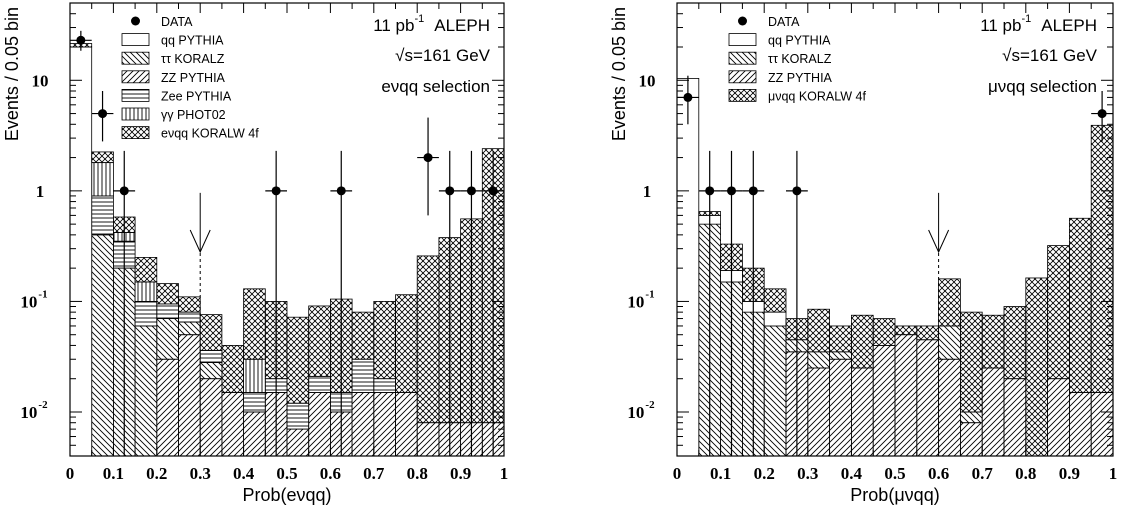  I want to click on legend-label: qq PYTHIA, so click(799, 41).